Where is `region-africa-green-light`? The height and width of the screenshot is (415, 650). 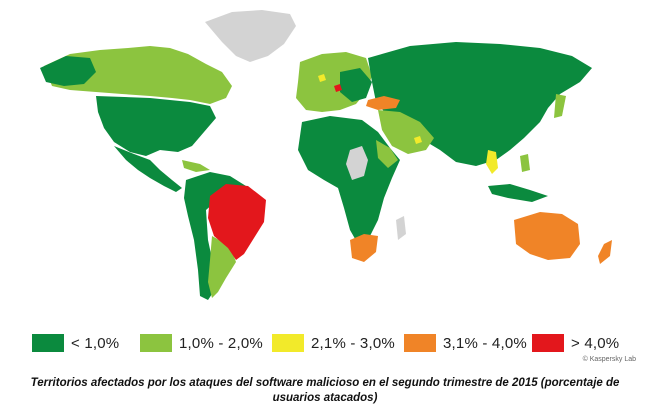 region-africa-green-light is located at coordinates (387, 154).